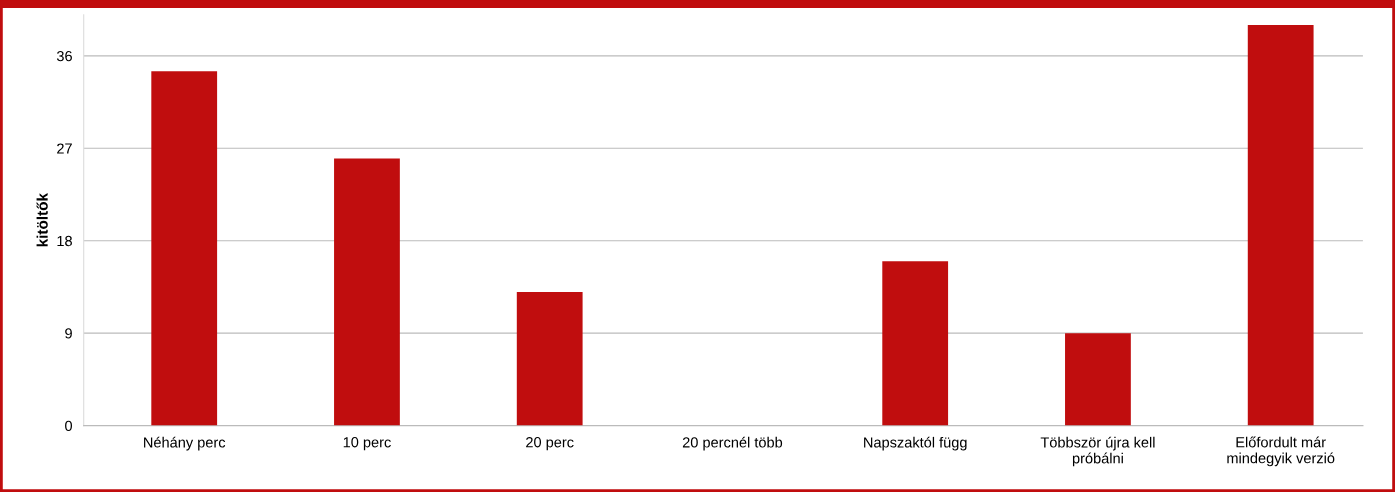 The height and width of the screenshot is (492, 1395). What do you see at coordinates (64, 56) in the screenshot?
I see `y-tick-label: 36` at bounding box center [64, 56].